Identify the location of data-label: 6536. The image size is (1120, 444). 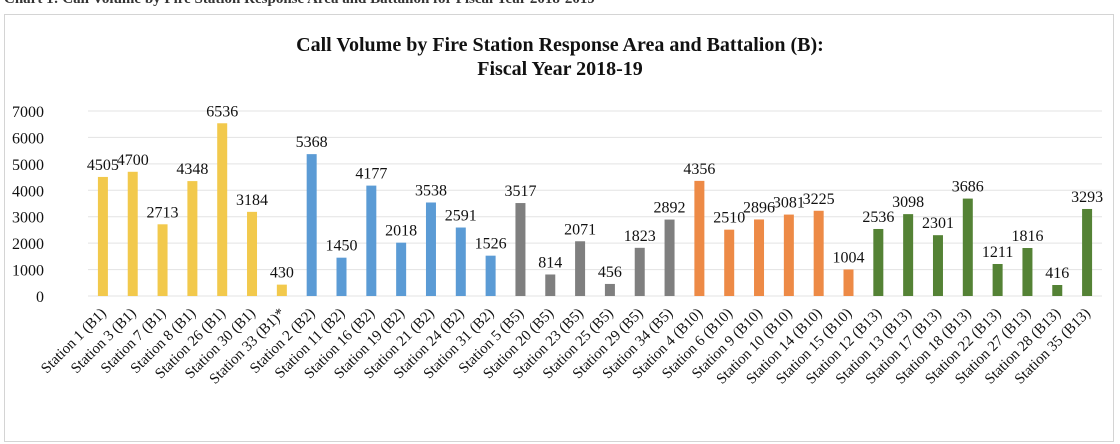
(222, 111).